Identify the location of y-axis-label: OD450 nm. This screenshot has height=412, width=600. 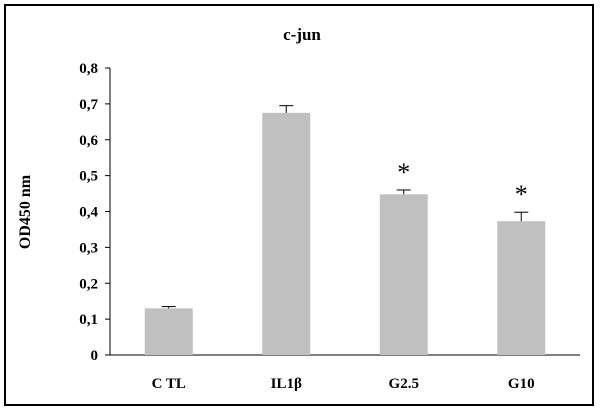
(25, 211).